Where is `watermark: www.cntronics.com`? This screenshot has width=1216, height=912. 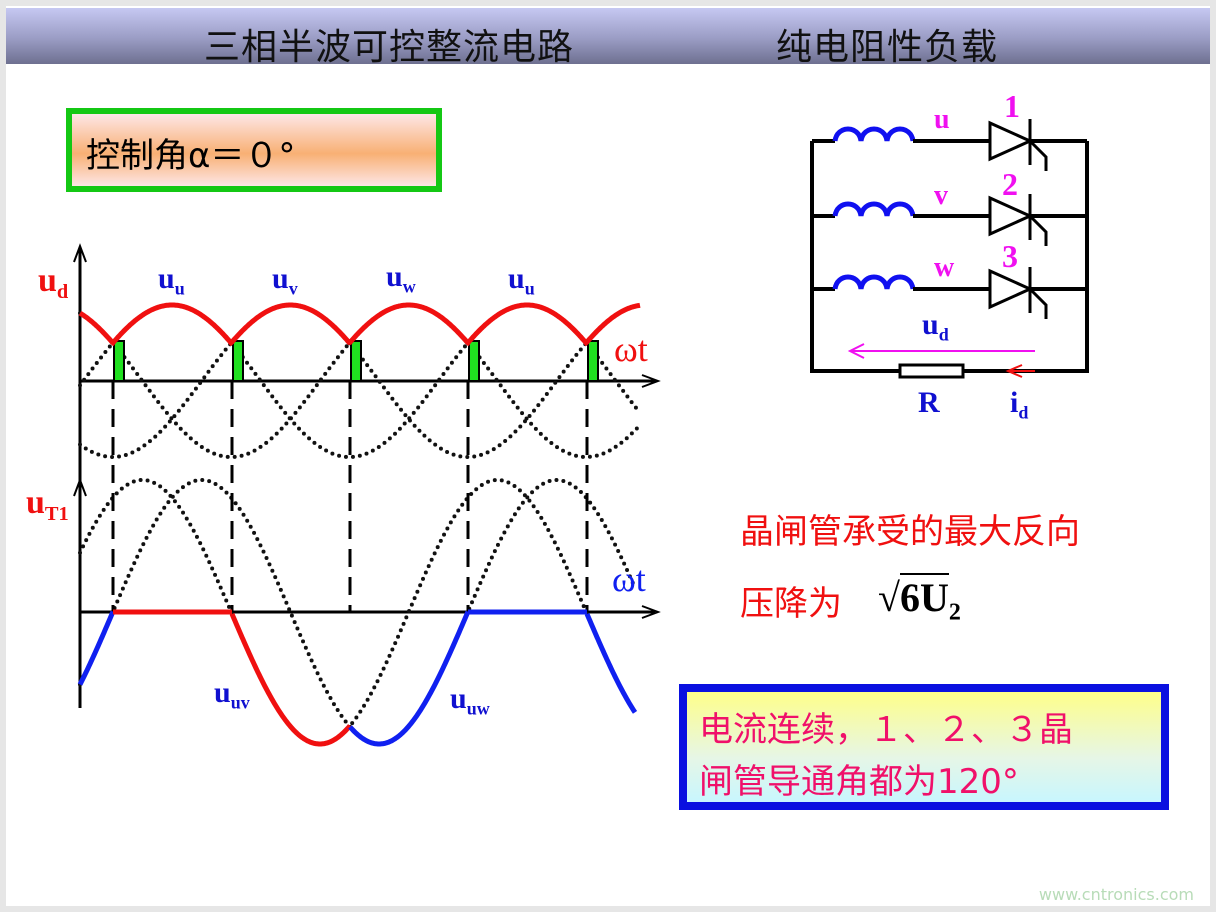
watermark: www.cntronics.com is located at coordinates (1116, 894).